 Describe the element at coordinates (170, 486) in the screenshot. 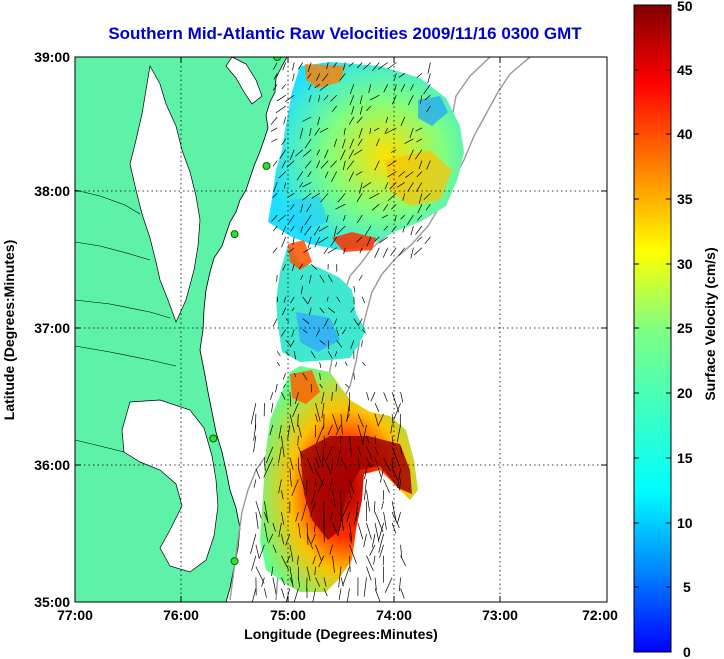

I see `pamlico-sound` at that location.